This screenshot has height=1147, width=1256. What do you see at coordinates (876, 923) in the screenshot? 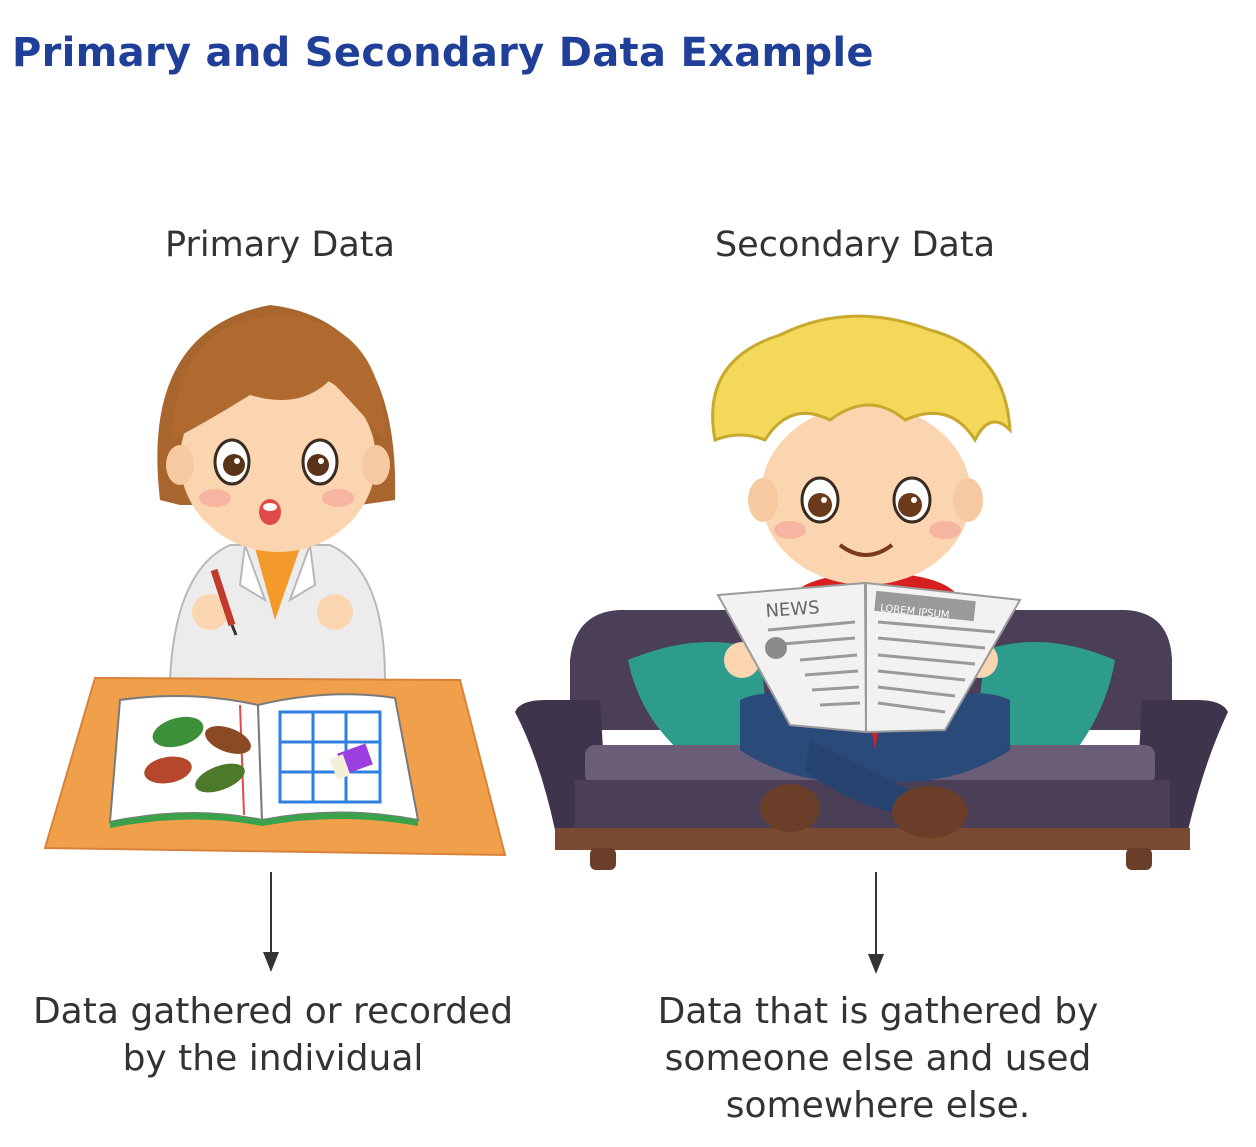
I see `secondary-arrow` at bounding box center [876, 923].